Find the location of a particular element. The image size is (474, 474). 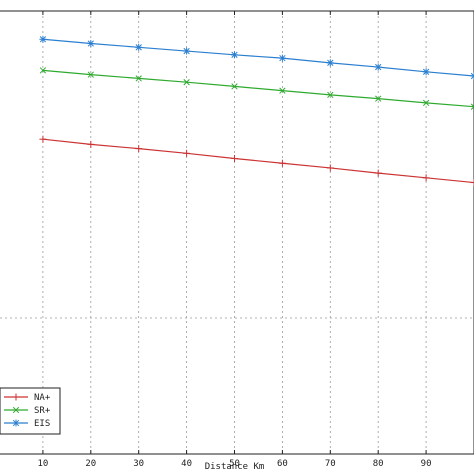

x-tick-label: 80 is located at coordinates (378, 464).